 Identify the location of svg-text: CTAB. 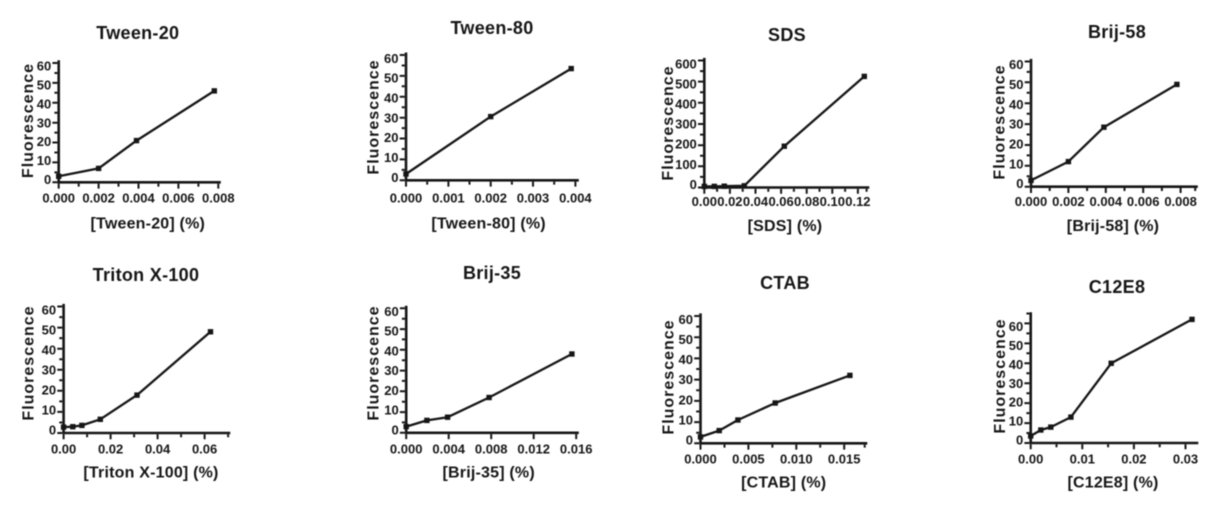
(785, 283).